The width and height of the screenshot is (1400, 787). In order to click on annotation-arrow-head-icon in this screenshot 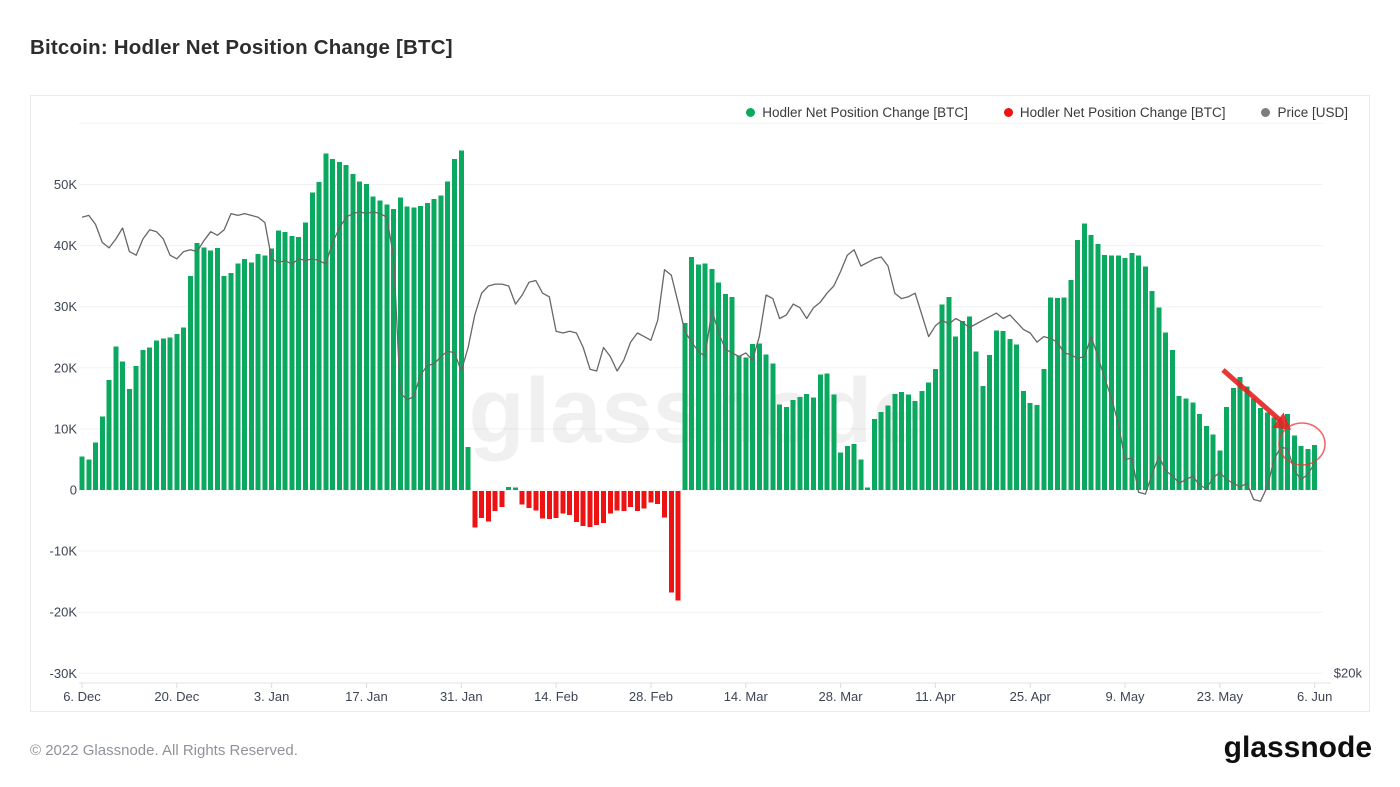, I will do `click(1281, 421)`.